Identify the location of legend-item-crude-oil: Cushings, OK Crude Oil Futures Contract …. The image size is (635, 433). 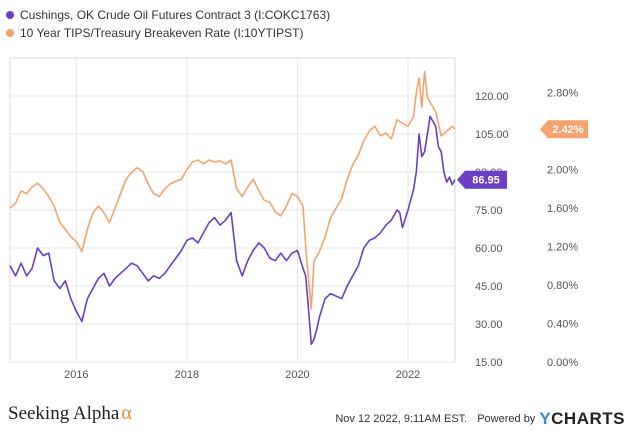
(168, 15).